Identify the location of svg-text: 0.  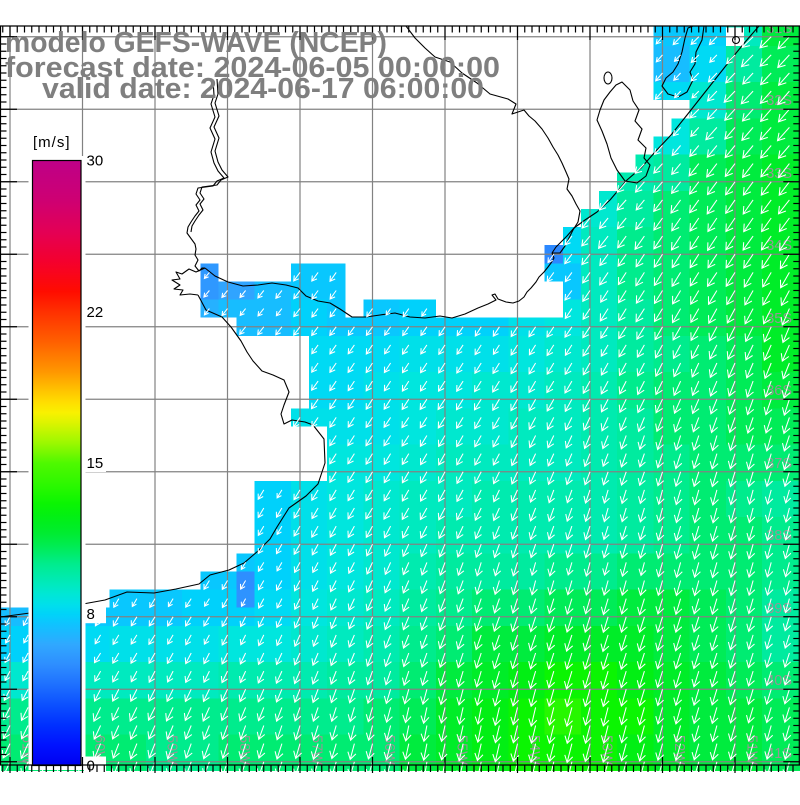
(91, 766).